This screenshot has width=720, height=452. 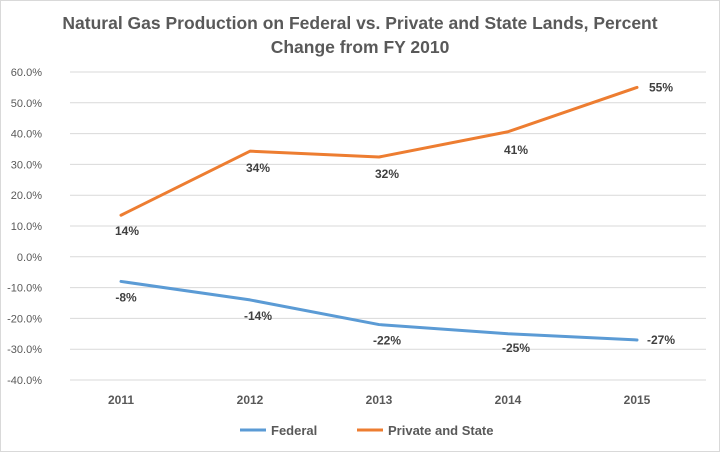 What do you see at coordinates (24, 289) in the screenshot?
I see `y-tick-label: -10.0%` at bounding box center [24, 289].